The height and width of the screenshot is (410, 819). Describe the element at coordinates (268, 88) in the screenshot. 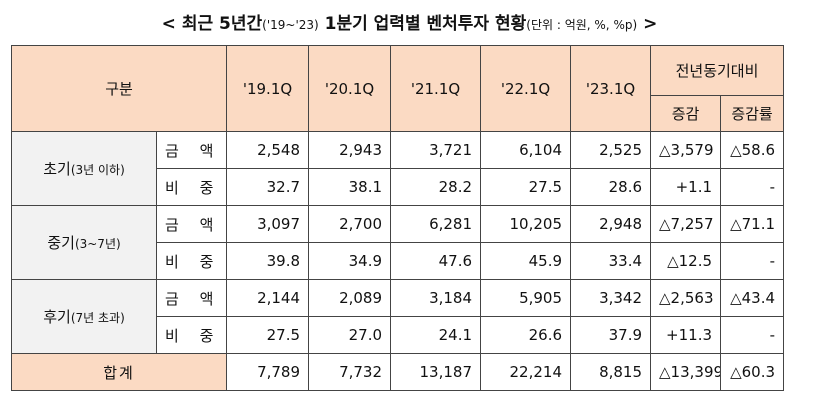

I see `header-year-2019: '19.1Q` at that location.